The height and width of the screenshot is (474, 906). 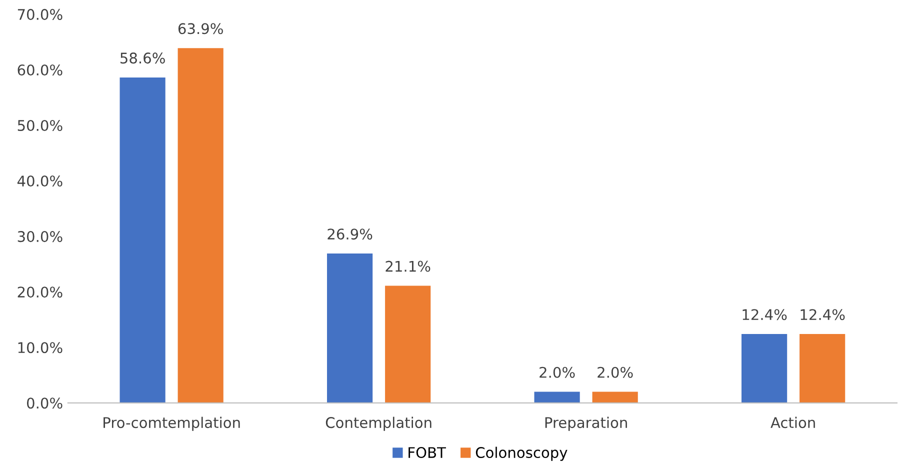 What do you see at coordinates (792, 422) in the screenshot?
I see `x-tick-label: Action` at bounding box center [792, 422].